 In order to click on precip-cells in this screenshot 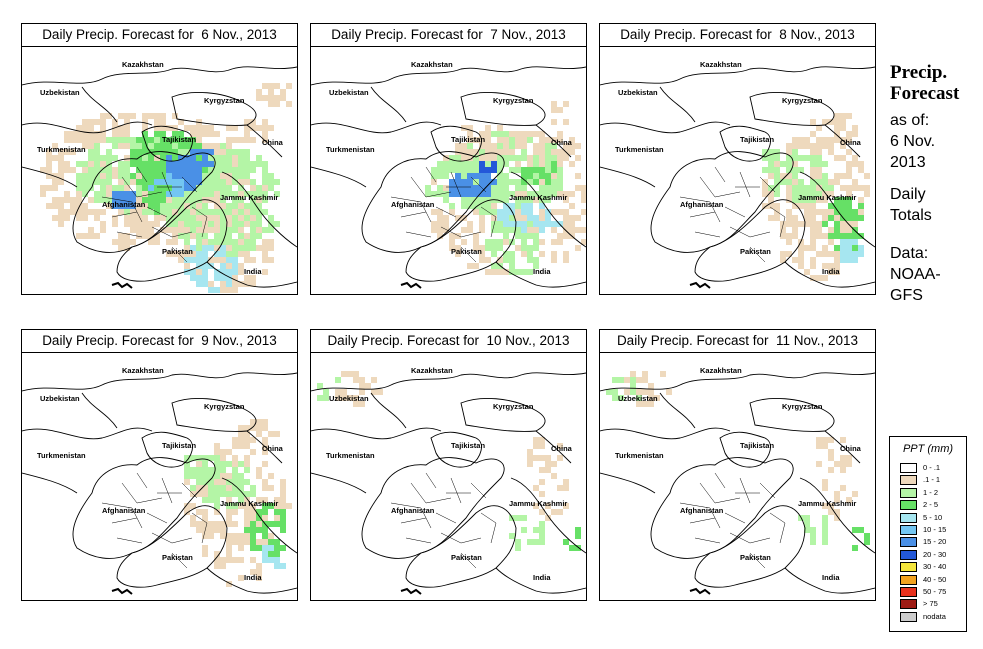, I will do `click(166, 188)`.